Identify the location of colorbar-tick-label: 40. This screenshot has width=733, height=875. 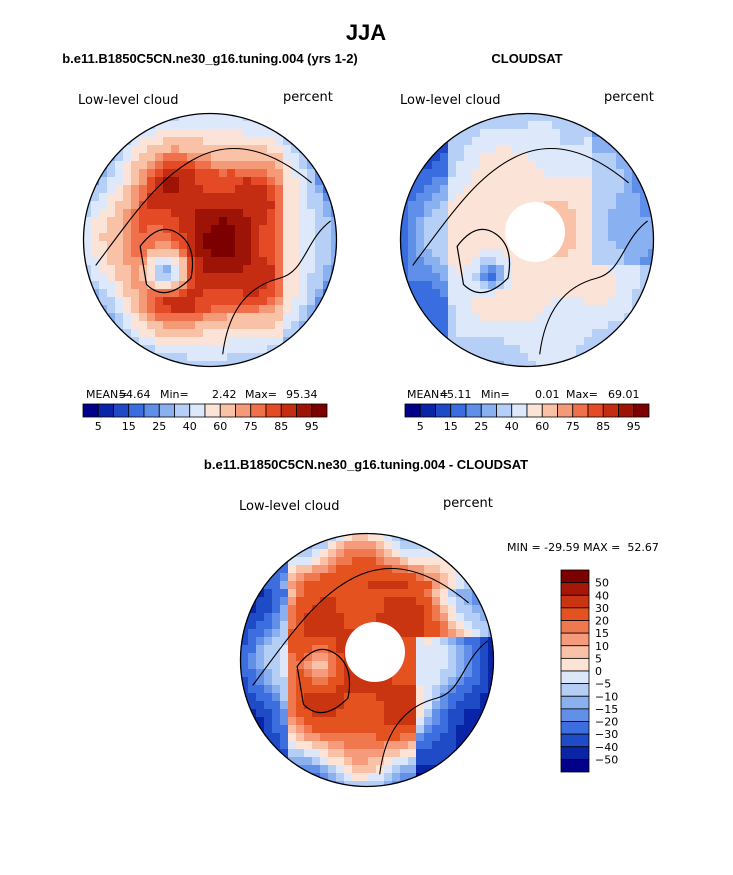
(512, 426).